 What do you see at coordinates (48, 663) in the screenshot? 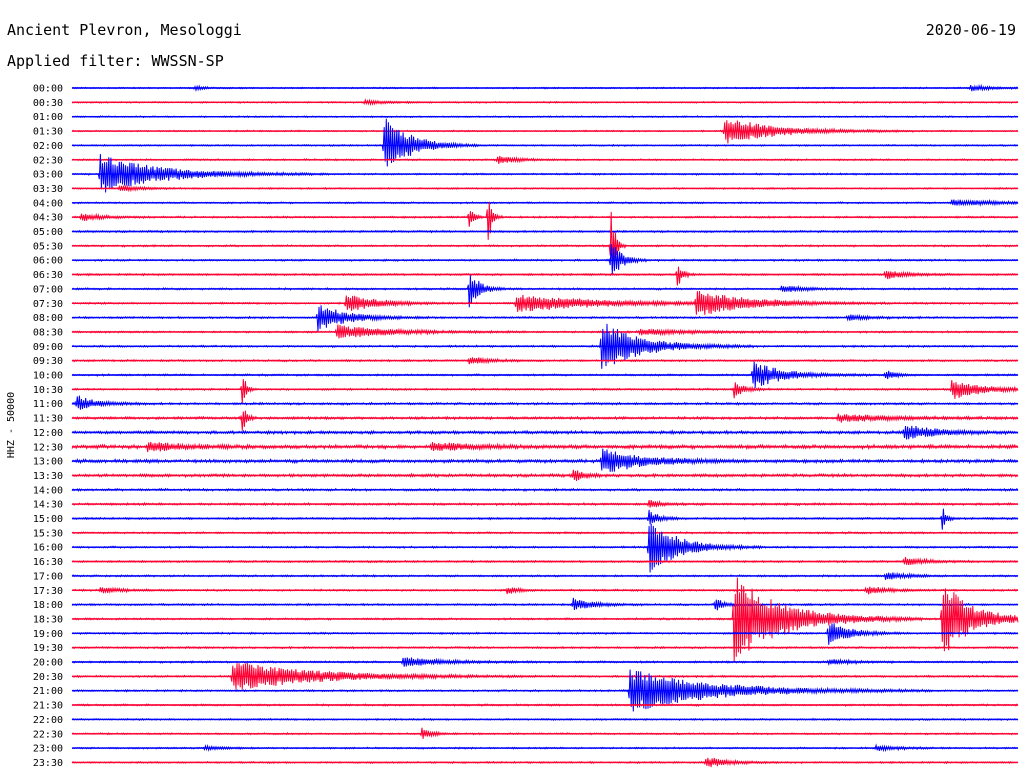
I see `time-label: 20:00` at bounding box center [48, 663].